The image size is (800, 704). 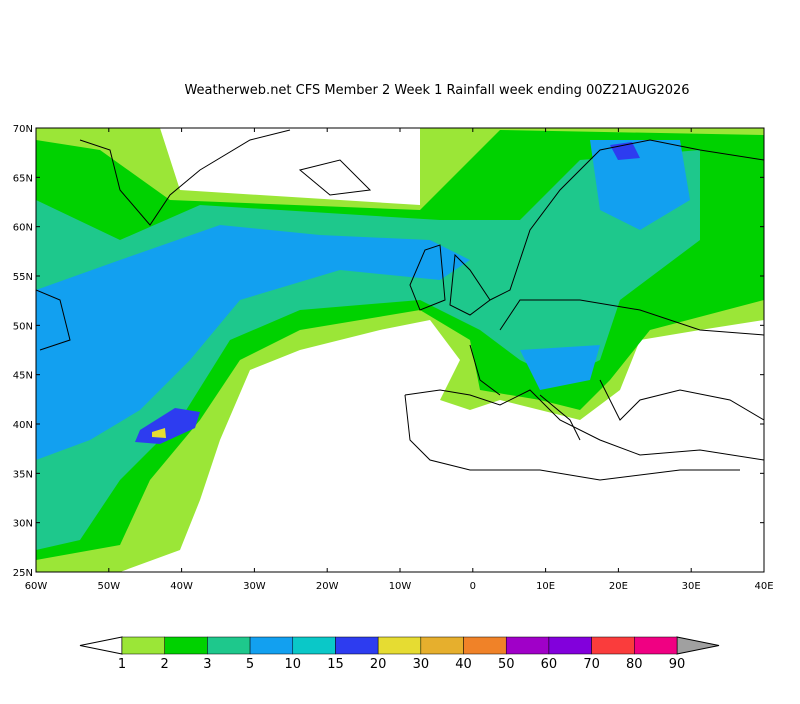 I want to click on legend-label: 50, so click(x=506, y=664).